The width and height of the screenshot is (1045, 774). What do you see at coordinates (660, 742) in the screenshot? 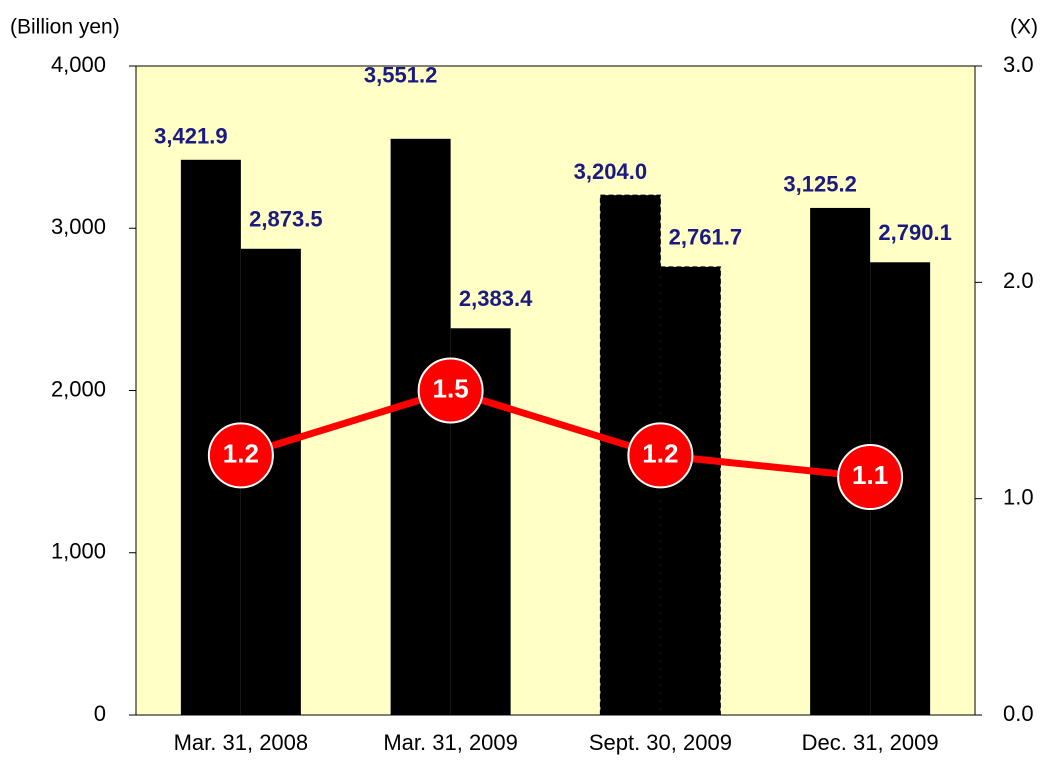
I see `x-tick-label: Sept. 30, 2009` at bounding box center [660, 742].